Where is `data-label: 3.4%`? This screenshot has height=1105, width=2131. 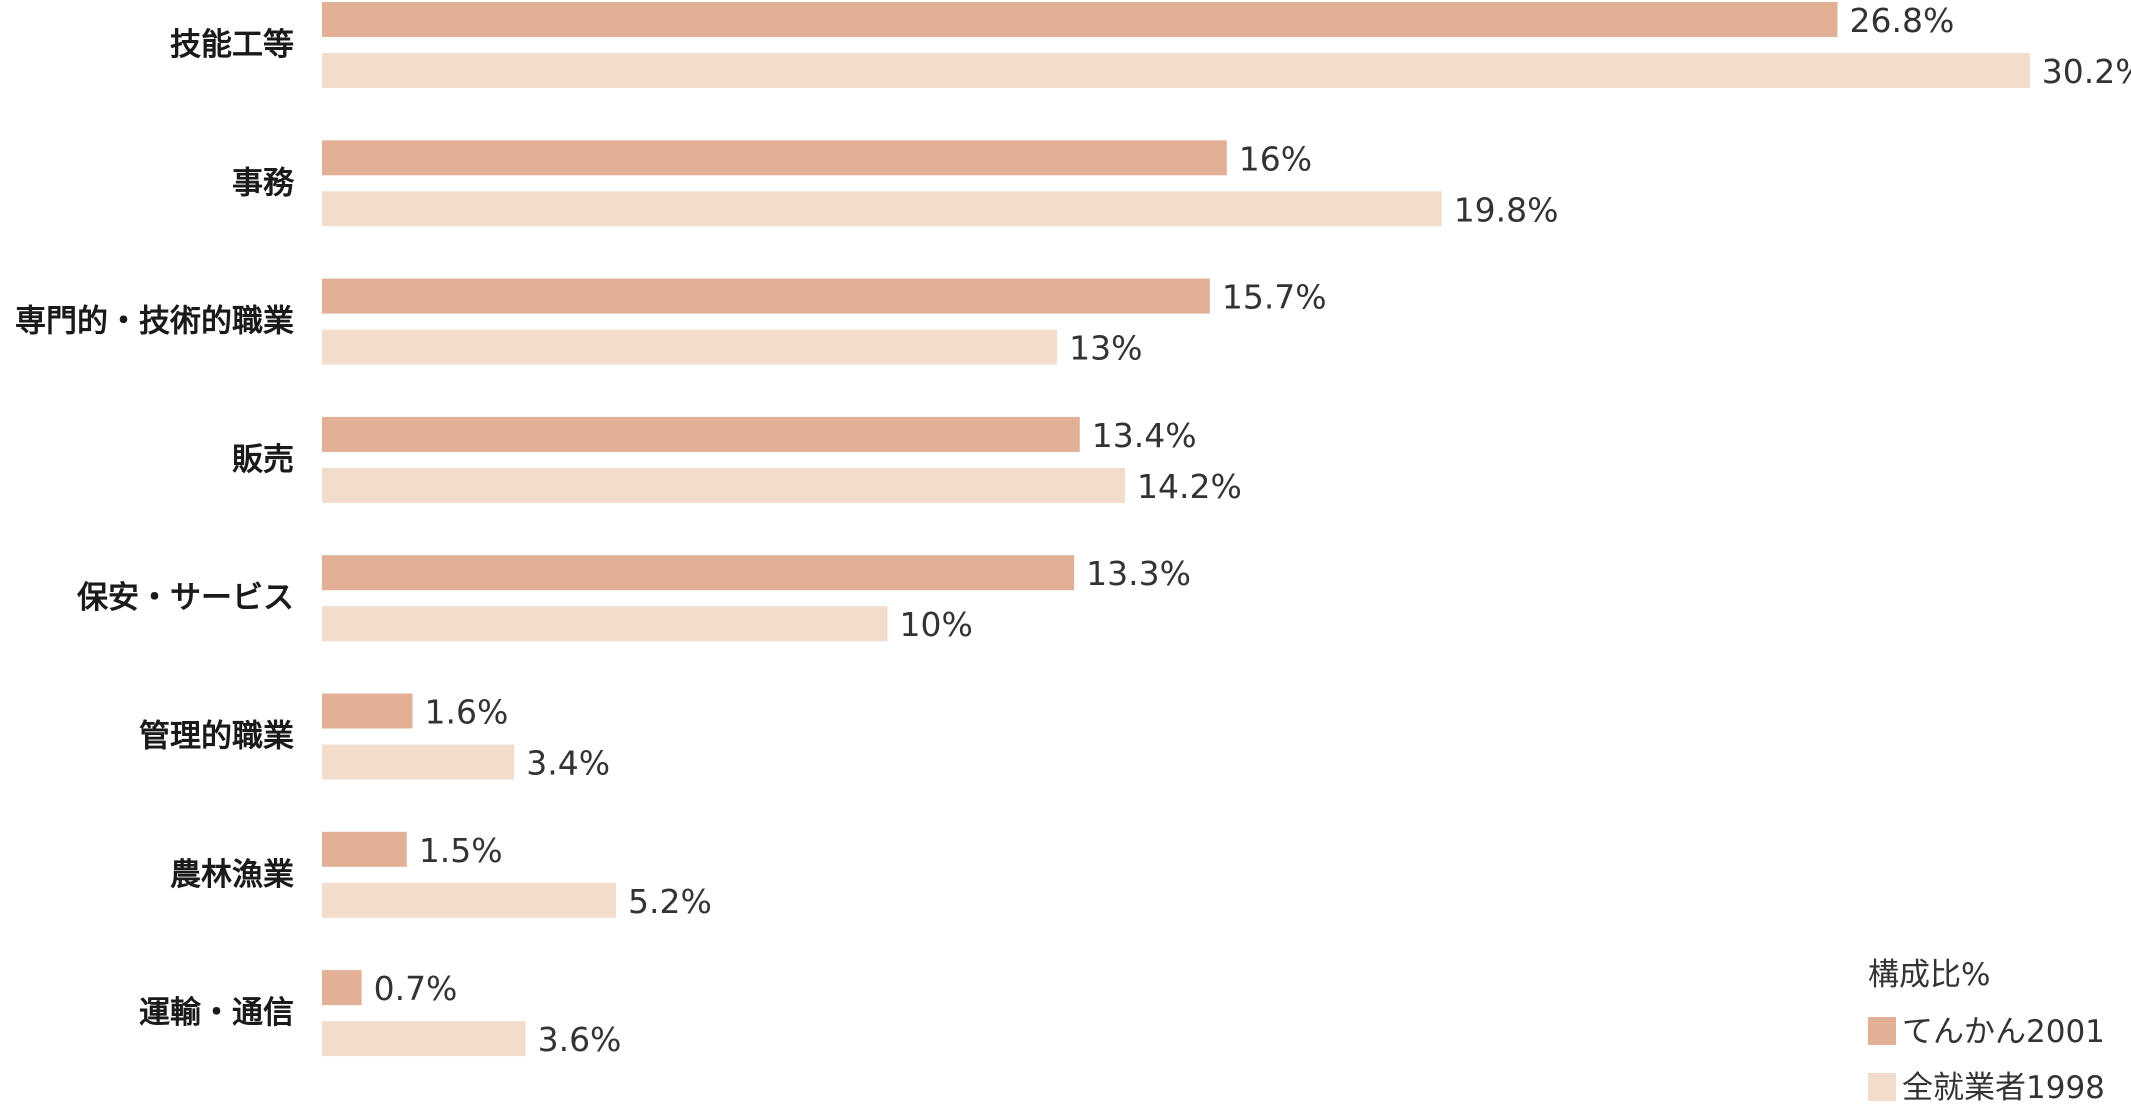
data-label: 3.4% is located at coordinates (568, 763).